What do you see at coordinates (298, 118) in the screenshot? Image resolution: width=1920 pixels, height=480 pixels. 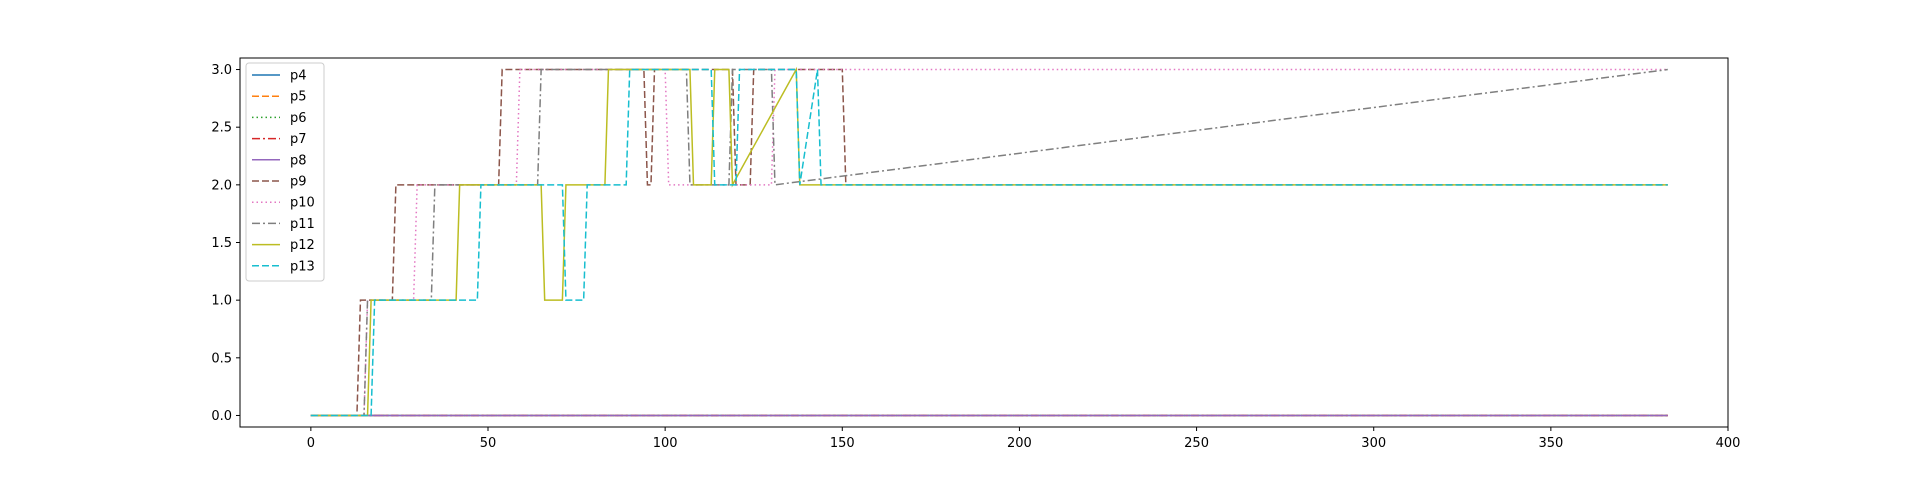 I see `legend-label-p6: p6` at bounding box center [298, 118].